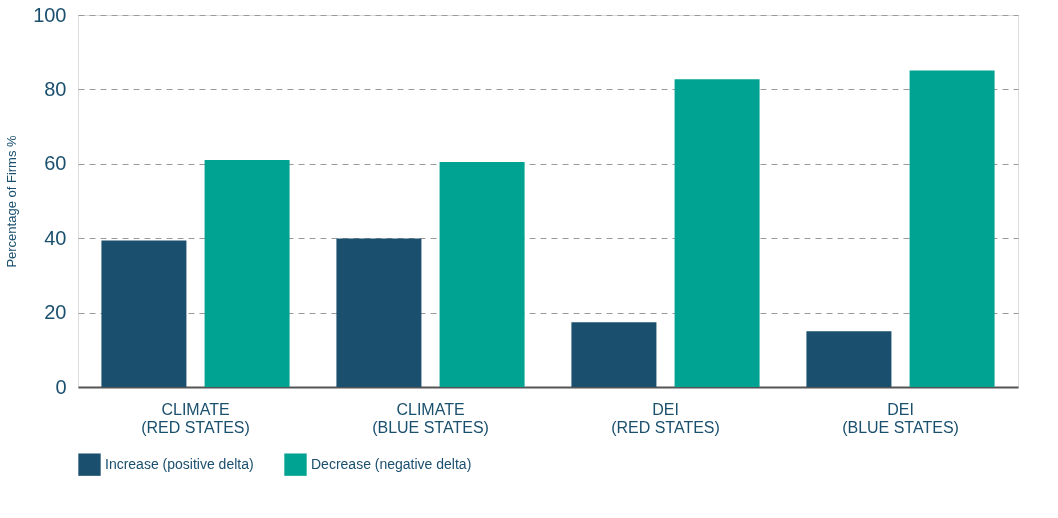 The image size is (1058, 518). What do you see at coordinates (12, 201) in the screenshot?
I see `y-axis-title: Percentage of Firms %` at bounding box center [12, 201].